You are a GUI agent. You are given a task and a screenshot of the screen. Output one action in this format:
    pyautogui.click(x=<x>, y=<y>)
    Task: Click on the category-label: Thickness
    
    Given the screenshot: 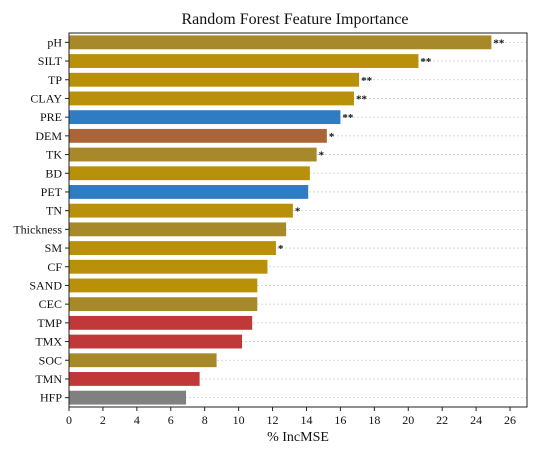 What is the action you would take?
    pyautogui.click(x=37, y=229)
    